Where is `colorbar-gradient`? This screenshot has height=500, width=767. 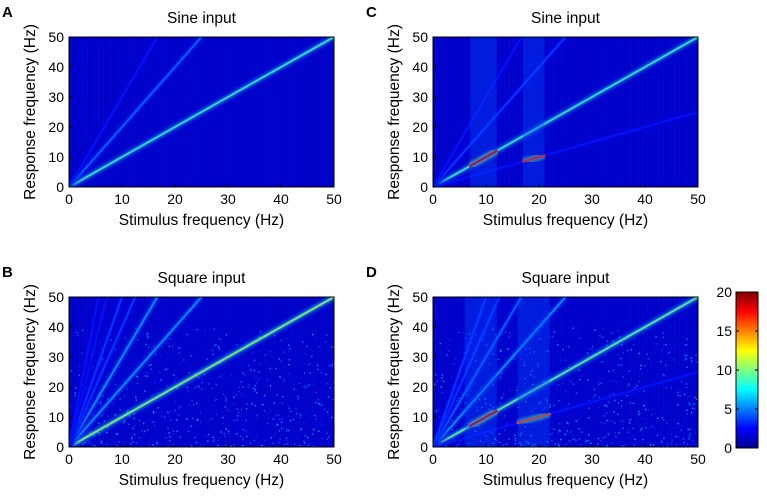 colorbar-gradient is located at coordinates (747, 370).